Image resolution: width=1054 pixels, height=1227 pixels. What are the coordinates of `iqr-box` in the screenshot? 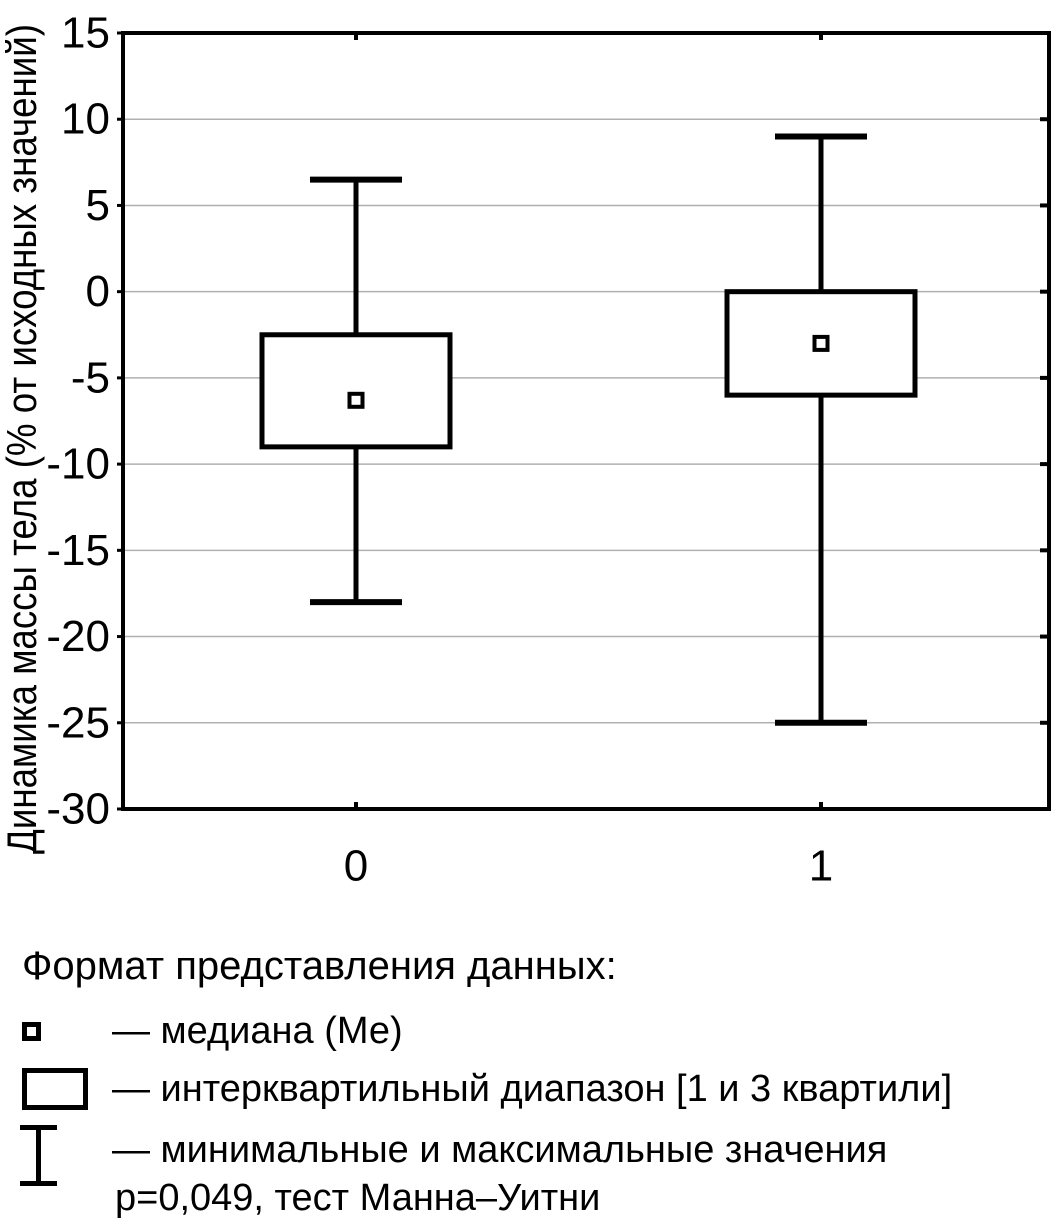 It's located at (356, 391).